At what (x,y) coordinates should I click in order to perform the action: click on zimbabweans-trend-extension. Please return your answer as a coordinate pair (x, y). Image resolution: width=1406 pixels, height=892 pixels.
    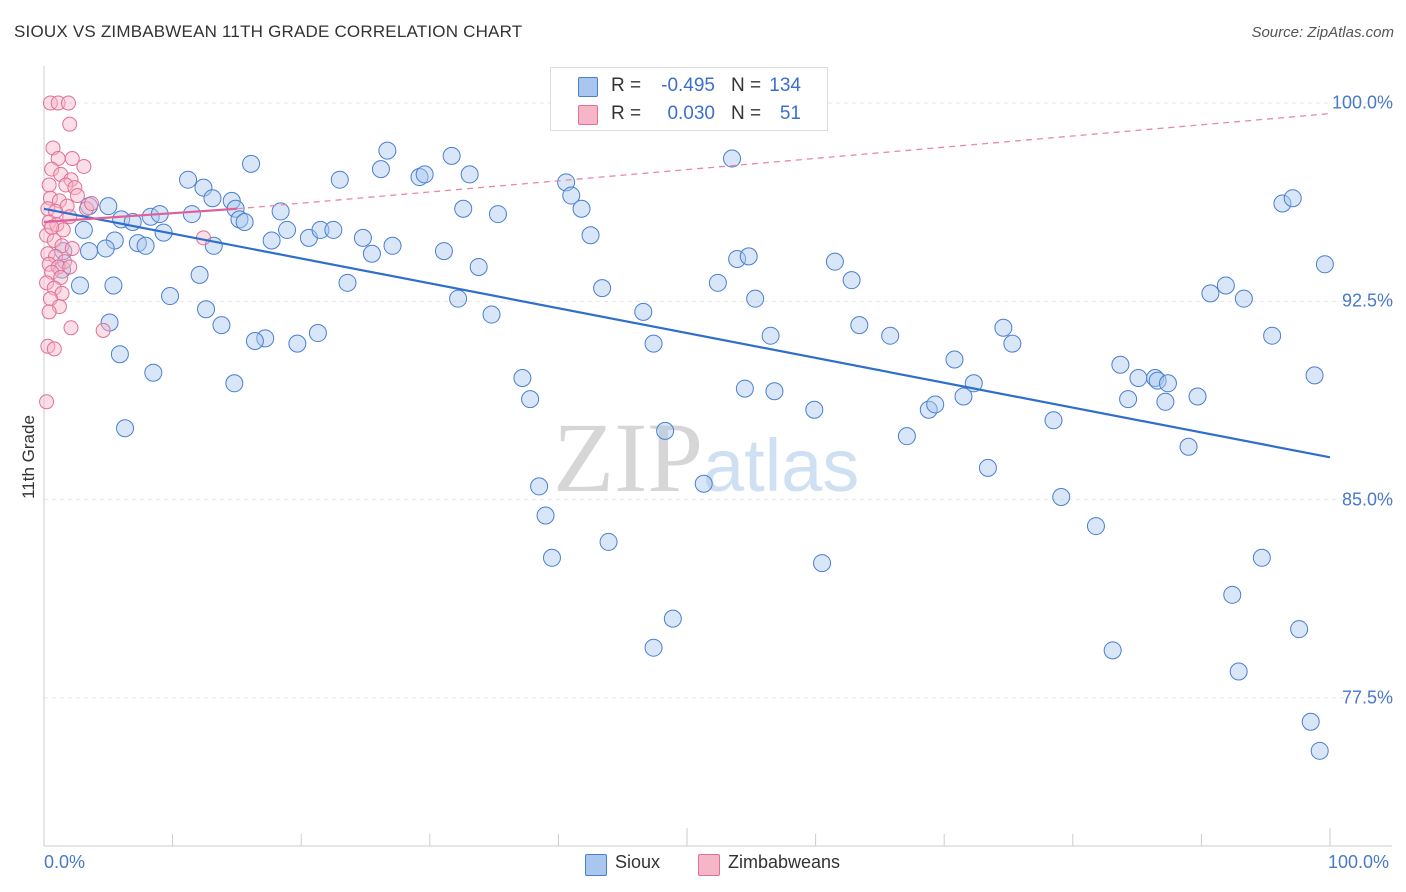
    Looking at the image, I should click on (783, 161).